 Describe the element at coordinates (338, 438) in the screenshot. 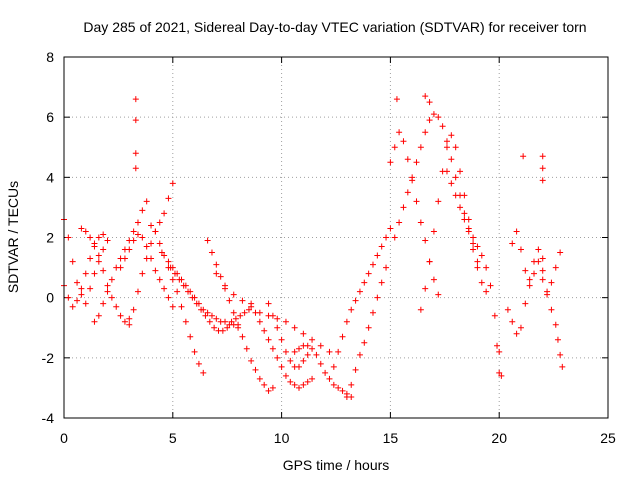

I see `x-tick-labels: 0 5 10 15 20 25` at that location.